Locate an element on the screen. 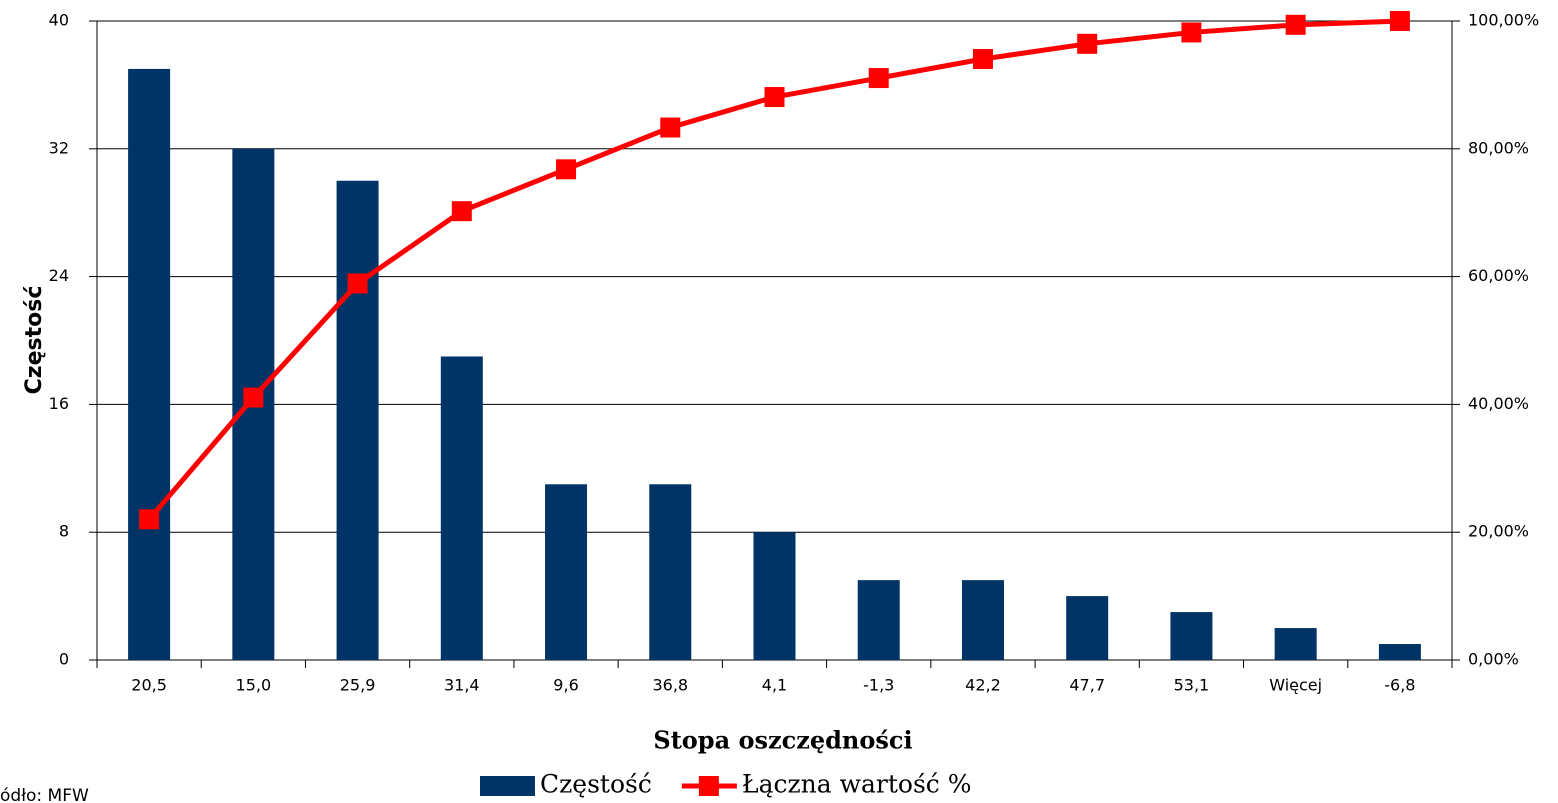  y2-tick-label: 40,00% is located at coordinates (1498, 403).